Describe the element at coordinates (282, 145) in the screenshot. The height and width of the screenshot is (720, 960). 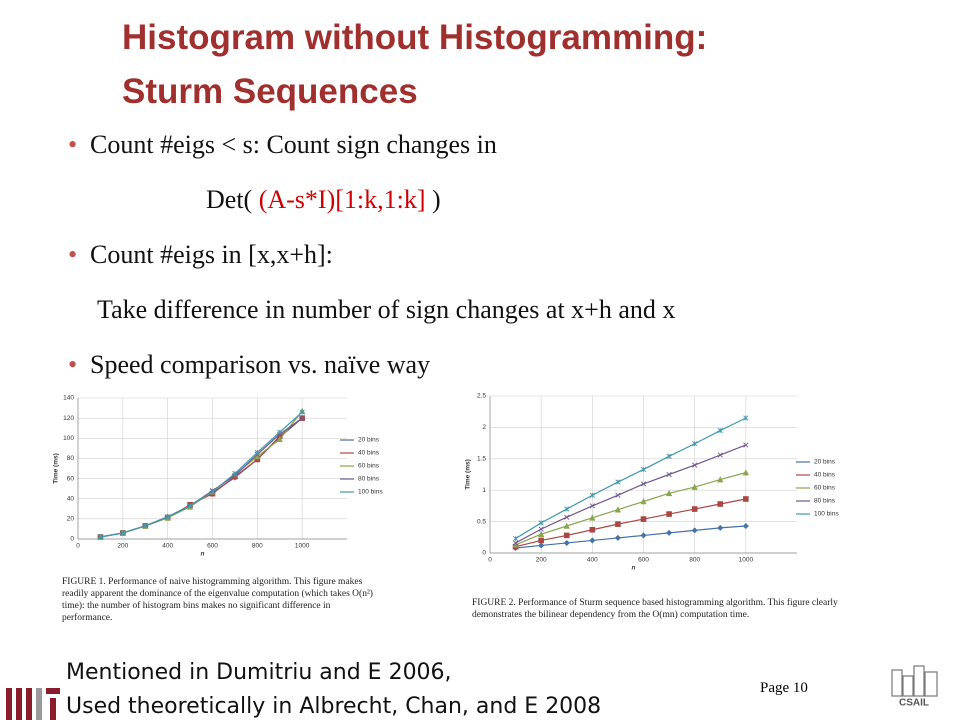
I see `bullet: Count #eigs < s: Count sign changes in` at that location.